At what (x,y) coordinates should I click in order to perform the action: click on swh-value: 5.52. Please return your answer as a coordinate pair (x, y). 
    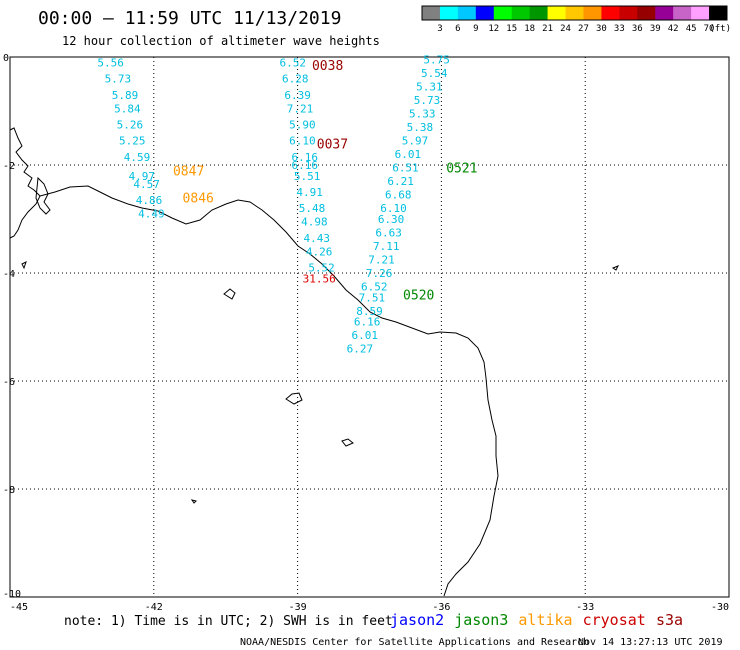
    Looking at the image, I should click on (321, 268).